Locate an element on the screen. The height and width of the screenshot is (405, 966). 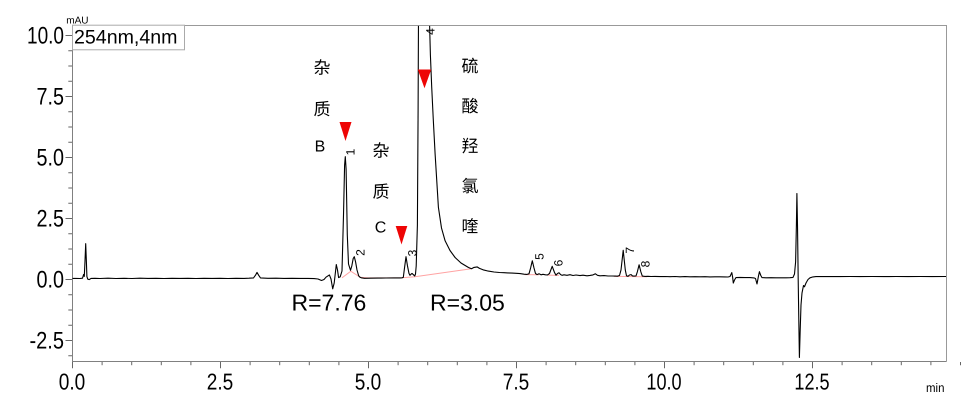
svg-text: 3 is located at coordinates (412, 252).